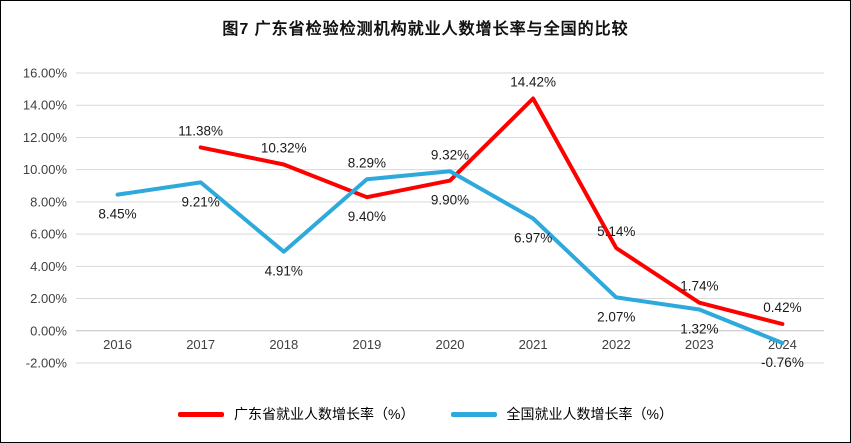  I want to click on y-tick-label: 6.00%, so click(48, 234).